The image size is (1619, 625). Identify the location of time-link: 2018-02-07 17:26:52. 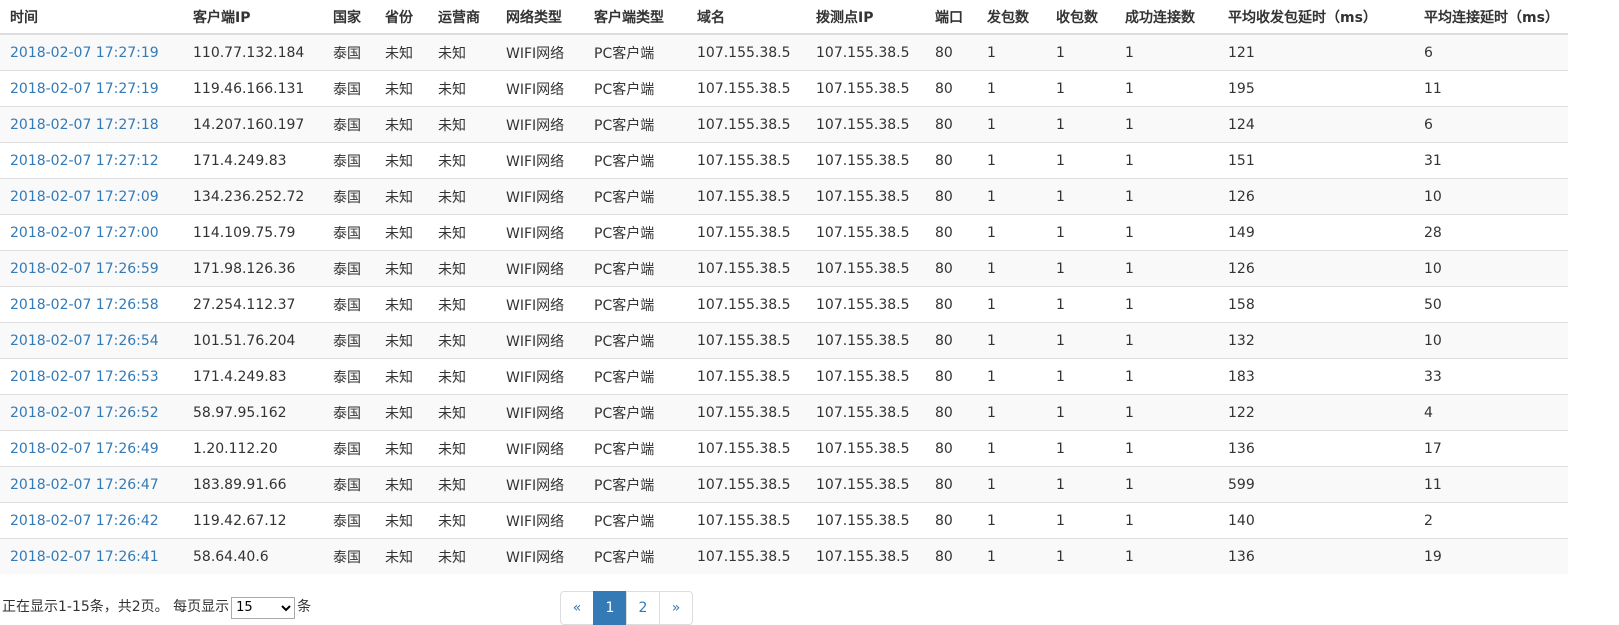
(84, 412).